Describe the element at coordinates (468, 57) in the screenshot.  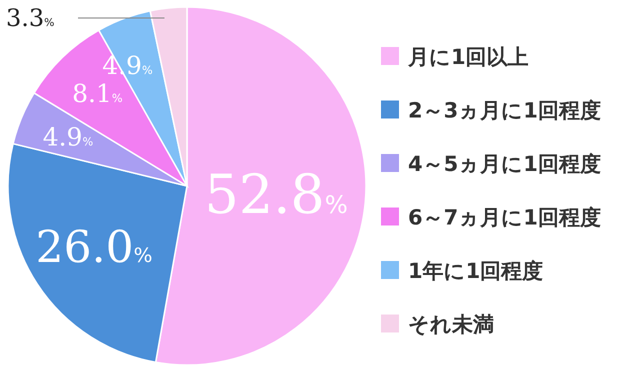
I see `legend-label: 月に1回以上` at that location.